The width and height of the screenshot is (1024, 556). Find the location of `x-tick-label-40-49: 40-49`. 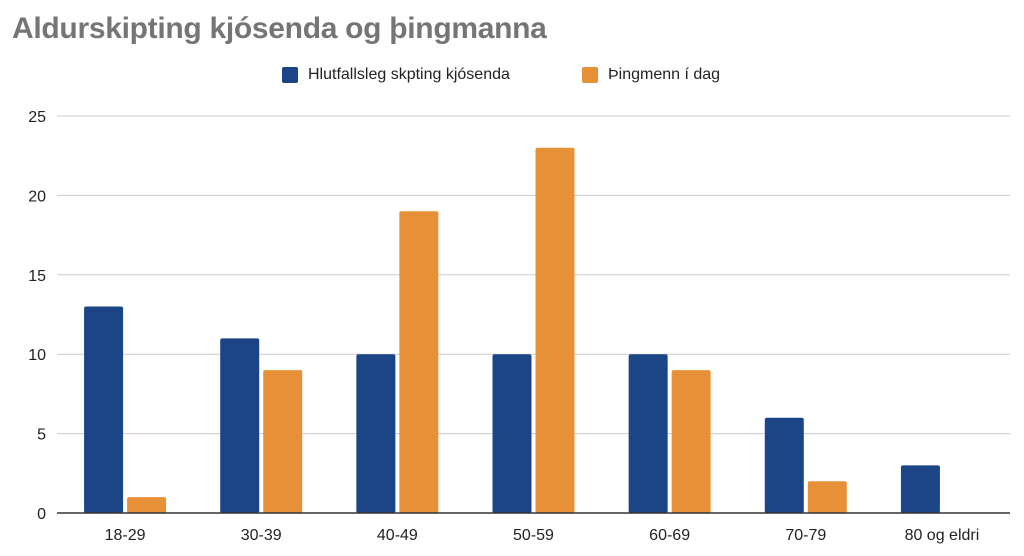

x-tick-label-40-49: 40-49 is located at coordinates (397, 535).